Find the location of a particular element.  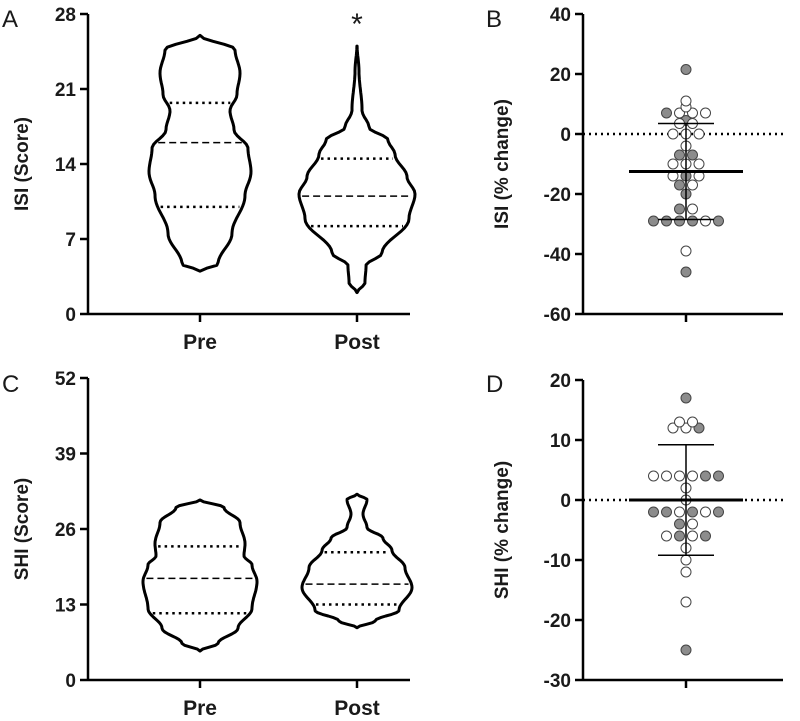

panel-letter: B is located at coordinates (494, 19).